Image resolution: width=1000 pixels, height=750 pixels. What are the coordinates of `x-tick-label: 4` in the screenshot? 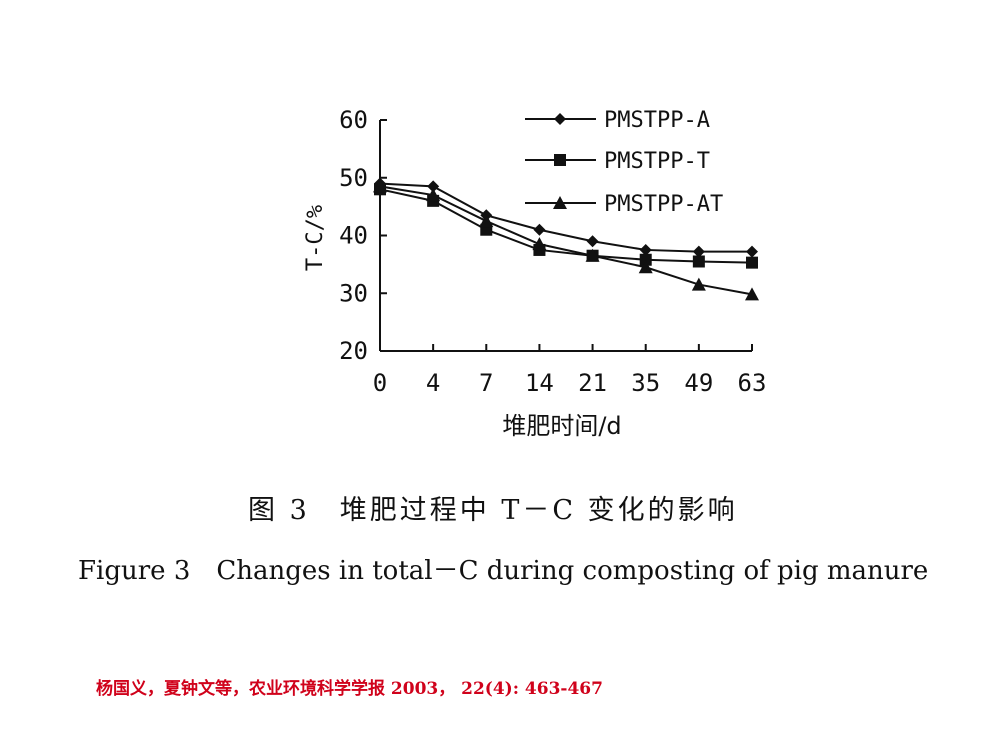 It's located at (433, 383).